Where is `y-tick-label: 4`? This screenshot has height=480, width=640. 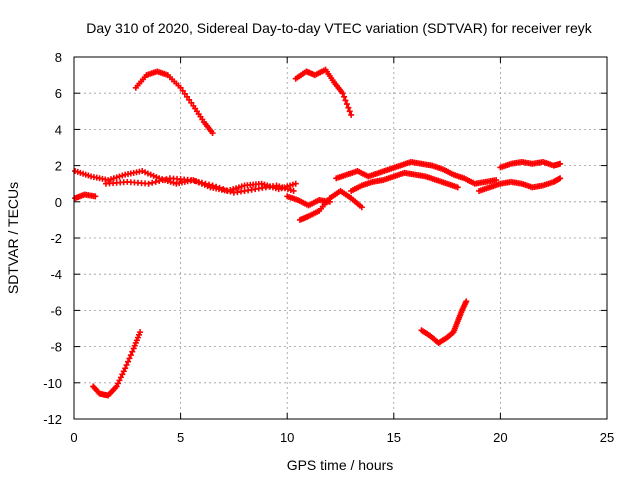 y-tick-label: 4 is located at coordinates (58, 129).